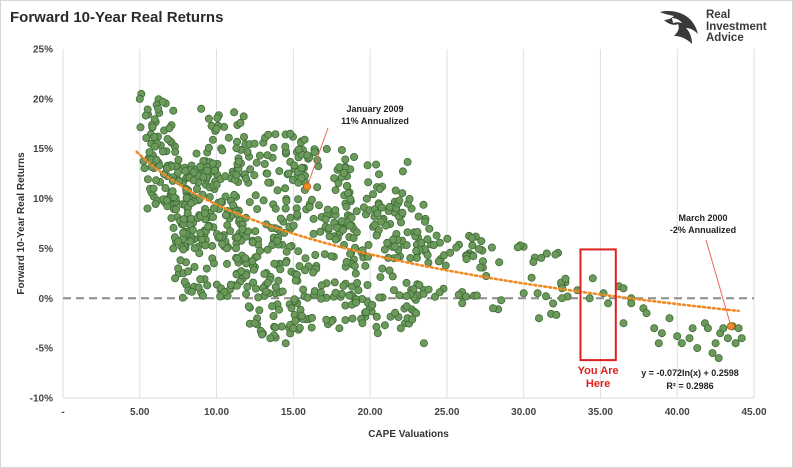  Describe the element at coordinates (718, 283) in the screenshot. I see `annotation-arrow` at that location.